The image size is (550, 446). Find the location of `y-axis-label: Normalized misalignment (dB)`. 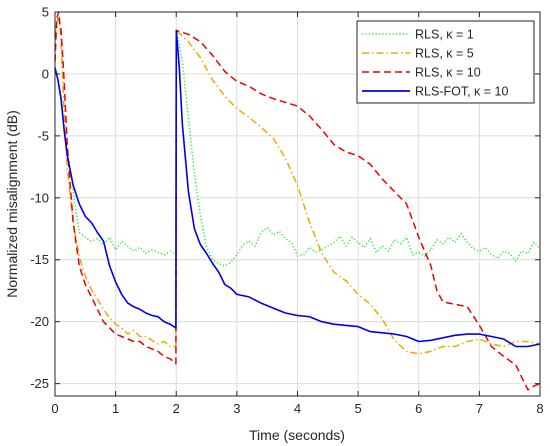

y-axis-label: Normalized misalignment (dB) is located at coordinates (12, 204).